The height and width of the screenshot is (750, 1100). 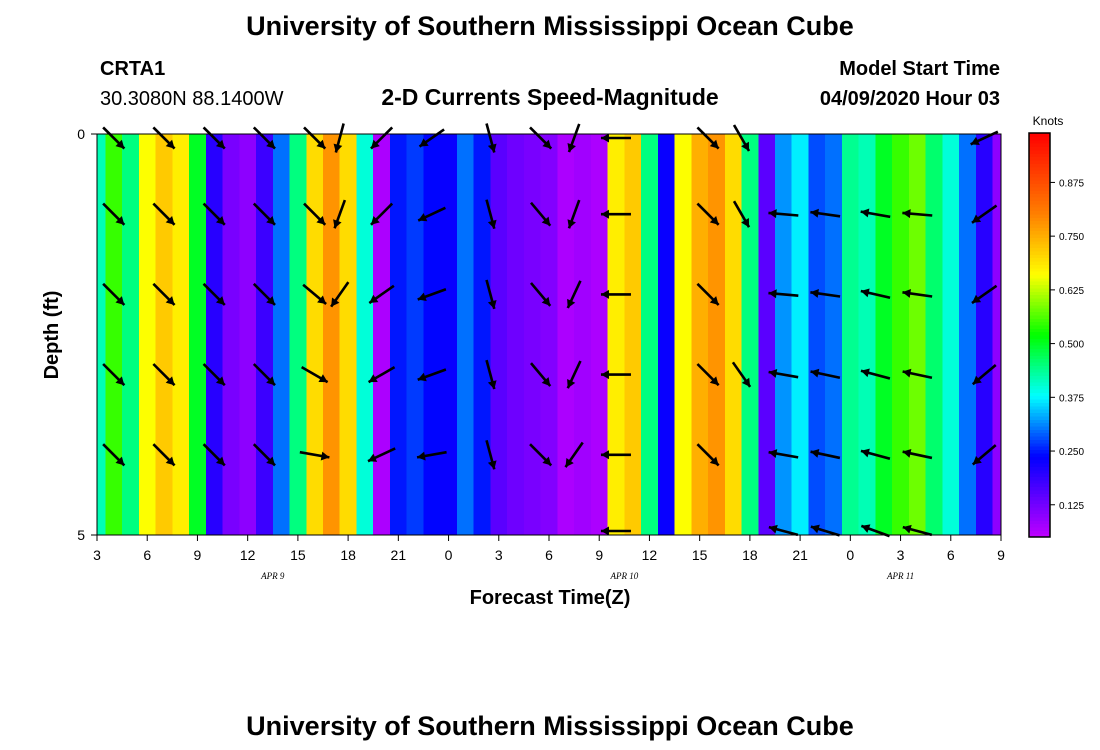 What do you see at coordinates (81, 535) in the screenshot?
I see `y-tick-label: 5` at bounding box center [81, 535].